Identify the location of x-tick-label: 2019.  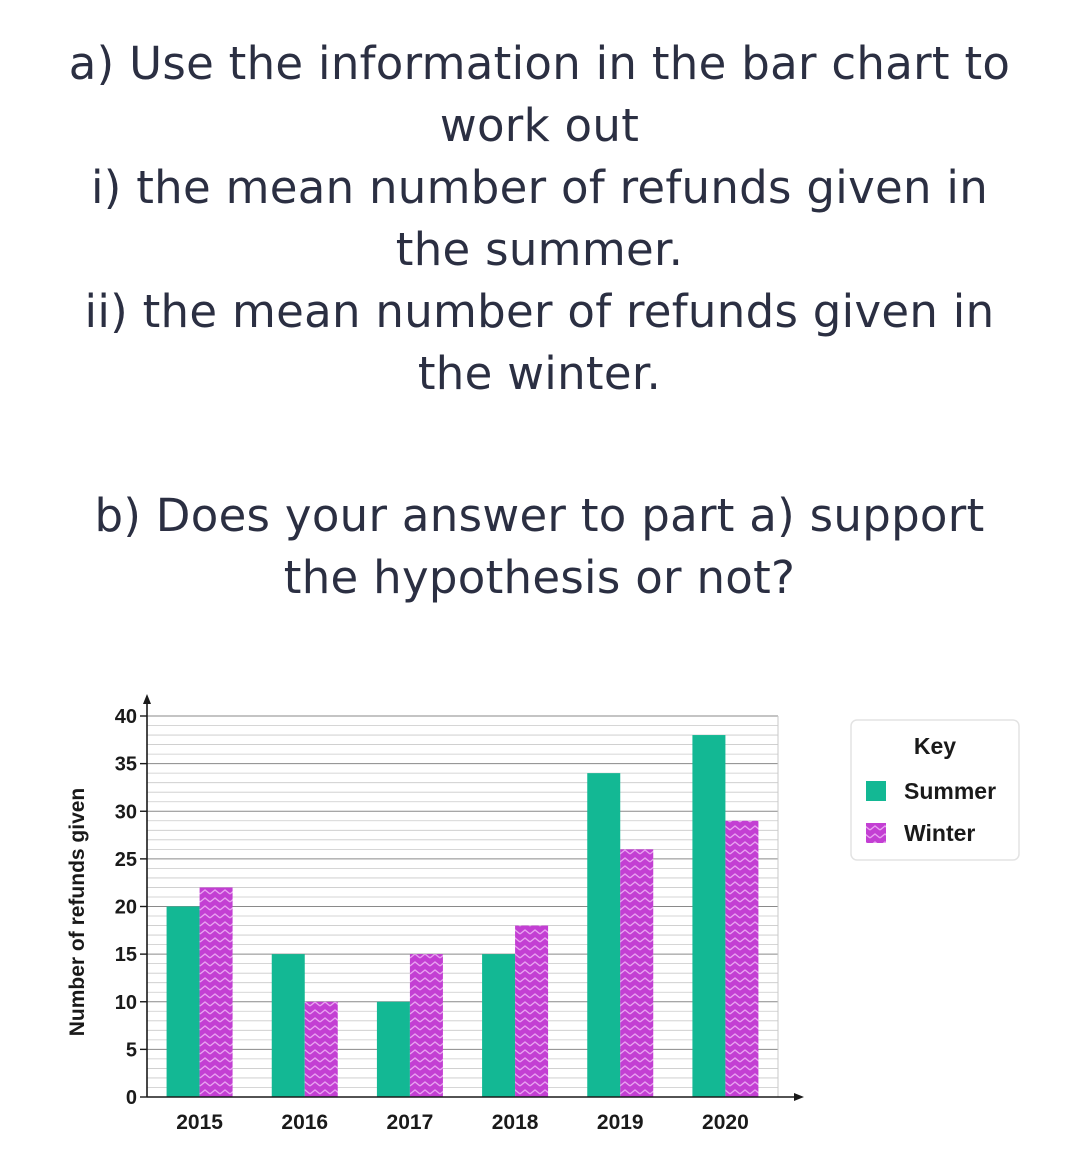
(620, 1122).